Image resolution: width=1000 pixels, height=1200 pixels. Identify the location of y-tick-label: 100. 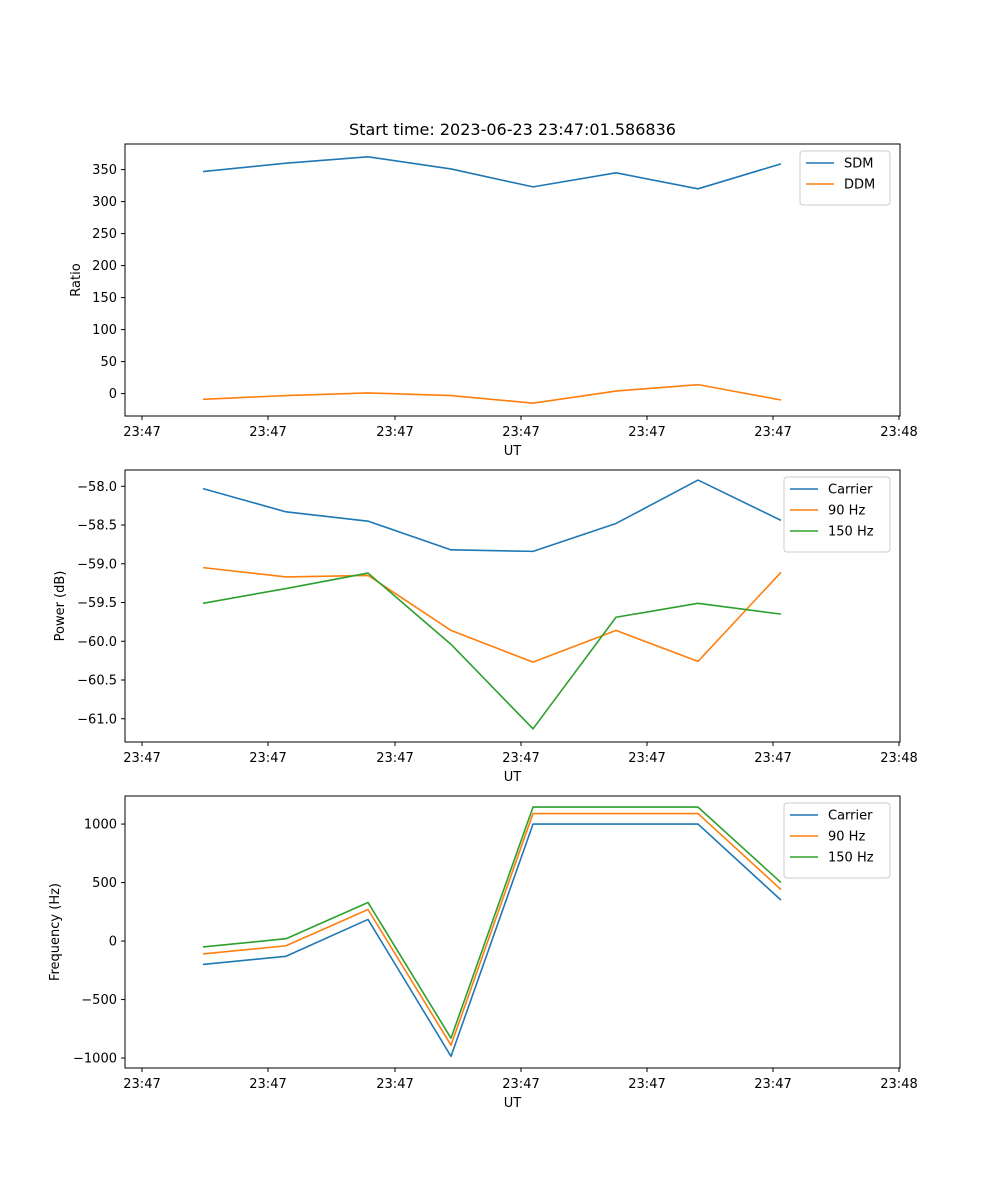
(104, 330).